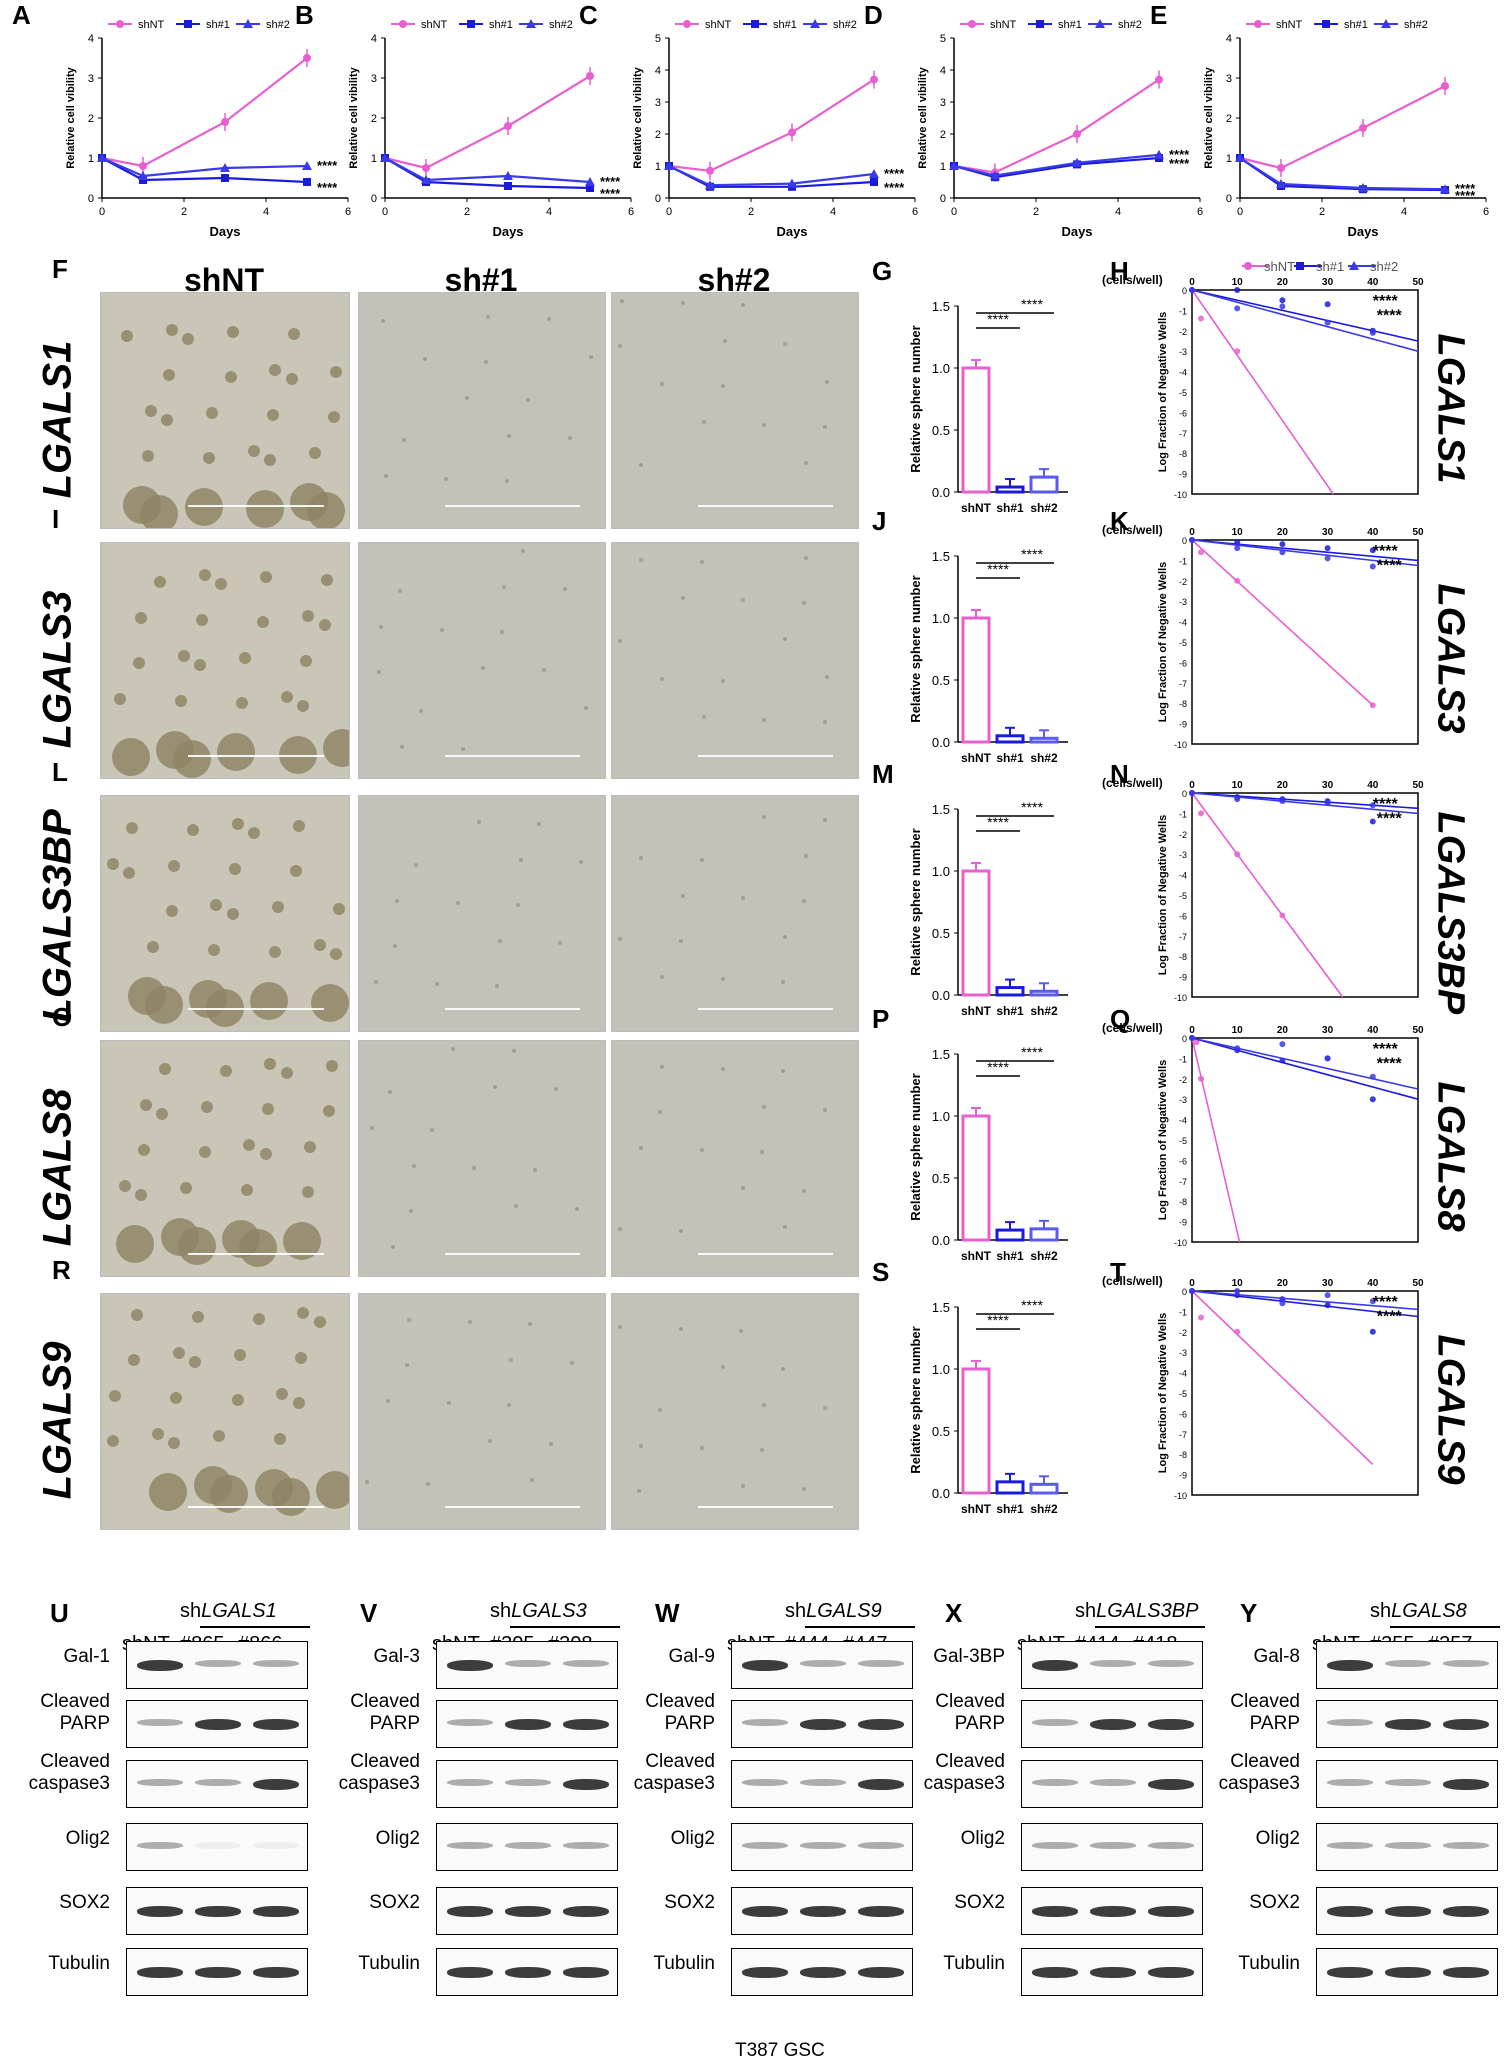 Image resolution: width=1506 pixels, height=2070 pixels. What do you see at coordinates (1418, 1030) in the screenshot?
I see `x-tick-label: 50` at bounding box center [1418, 1030].